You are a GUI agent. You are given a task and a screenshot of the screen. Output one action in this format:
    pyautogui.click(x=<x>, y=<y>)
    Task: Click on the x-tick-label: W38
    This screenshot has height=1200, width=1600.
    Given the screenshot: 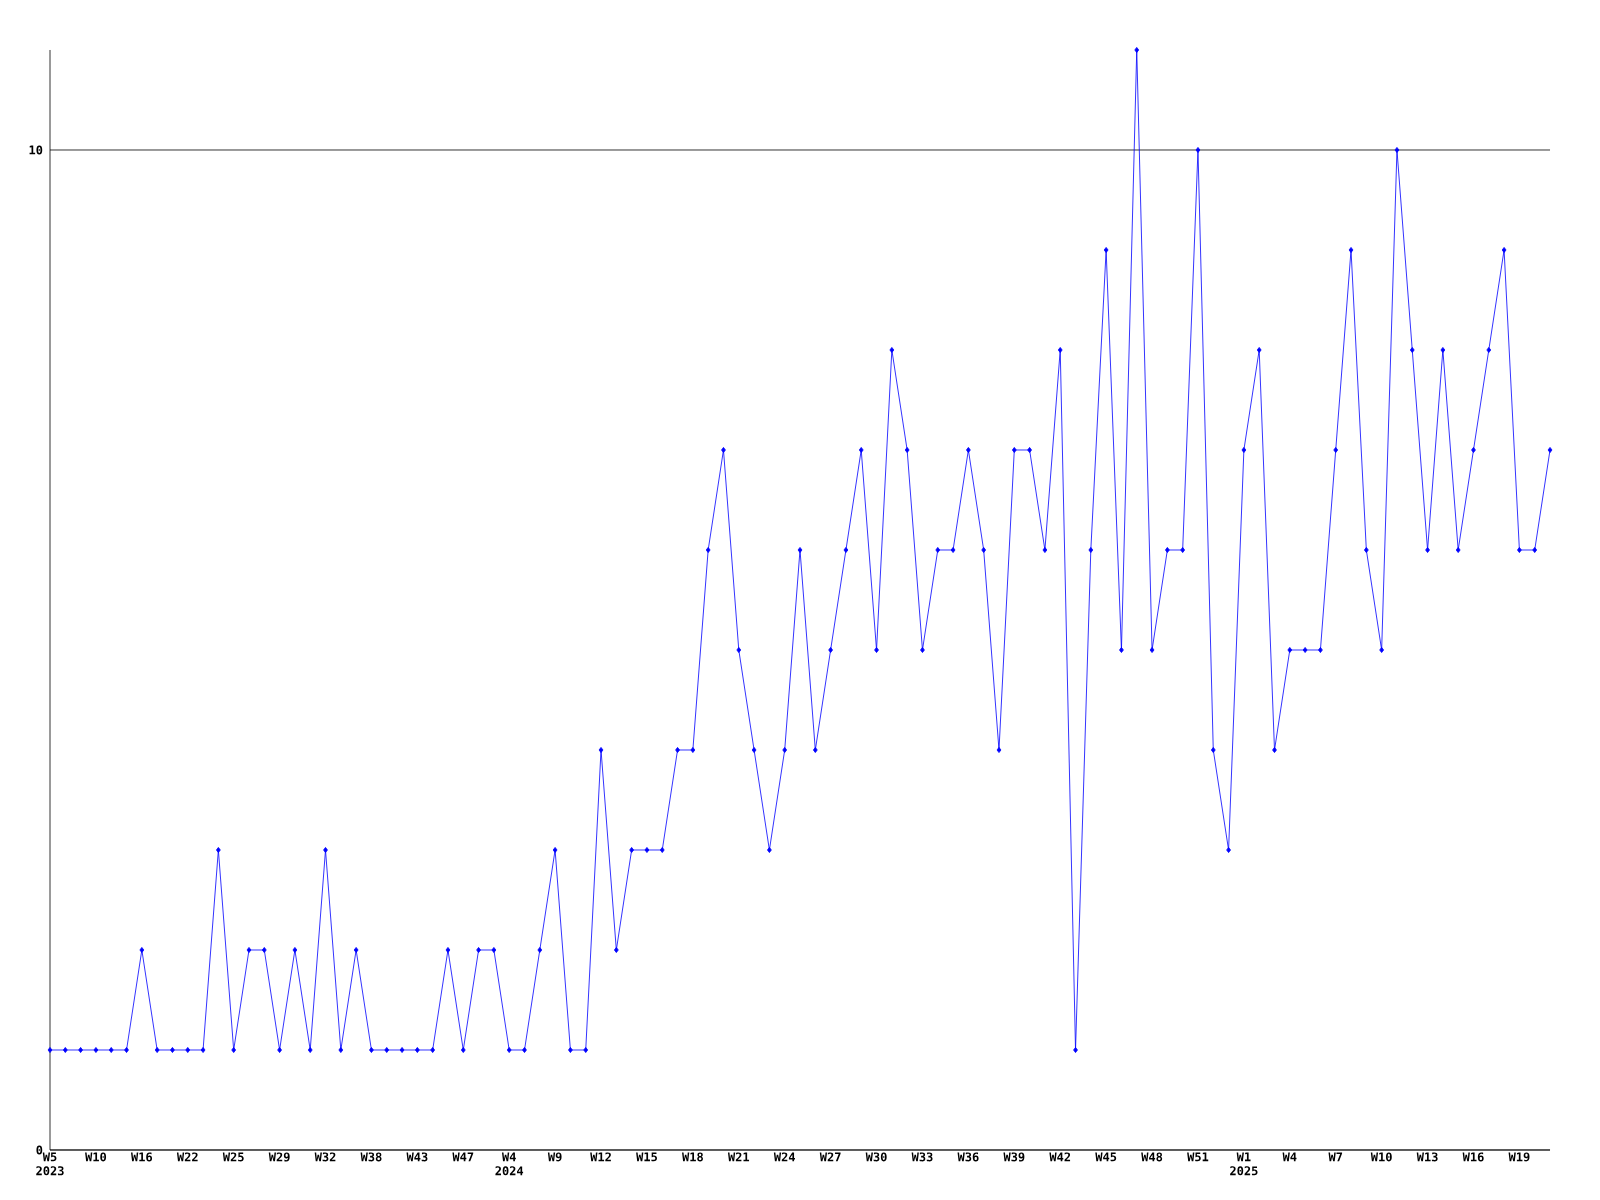 What is the action you would take?
    pyautogui.click(x=371, y=1157)
    